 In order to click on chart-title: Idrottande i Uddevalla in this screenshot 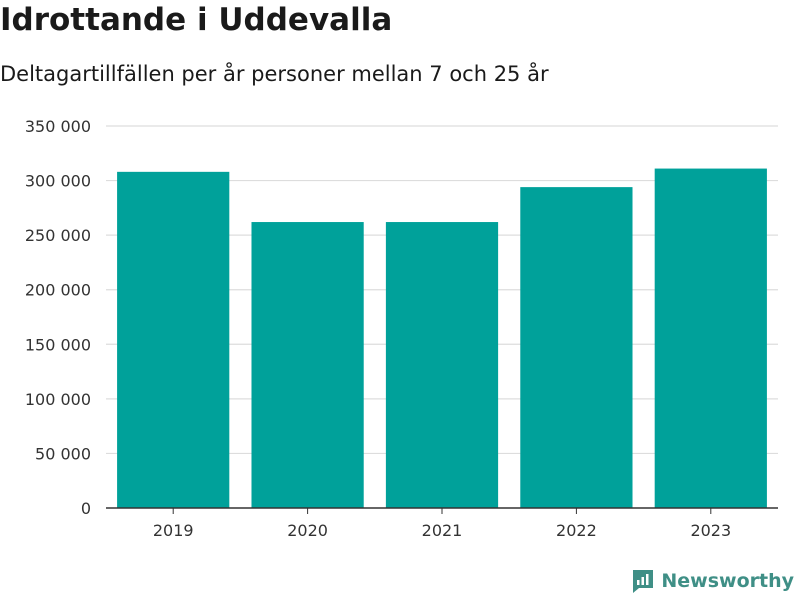, I will do `click(196, 20)`.